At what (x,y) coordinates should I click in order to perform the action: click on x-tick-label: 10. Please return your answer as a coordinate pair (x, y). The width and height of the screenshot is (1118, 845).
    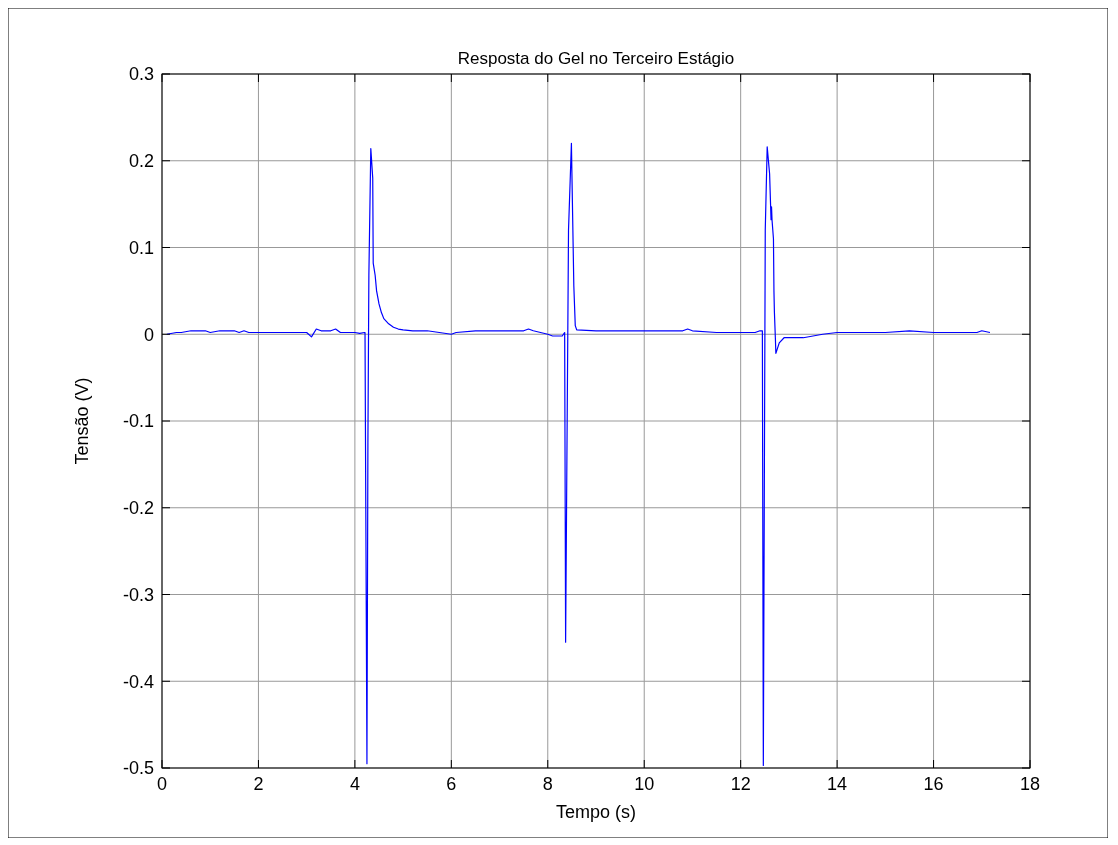
    Looking at the image, I should click on (644, 784).